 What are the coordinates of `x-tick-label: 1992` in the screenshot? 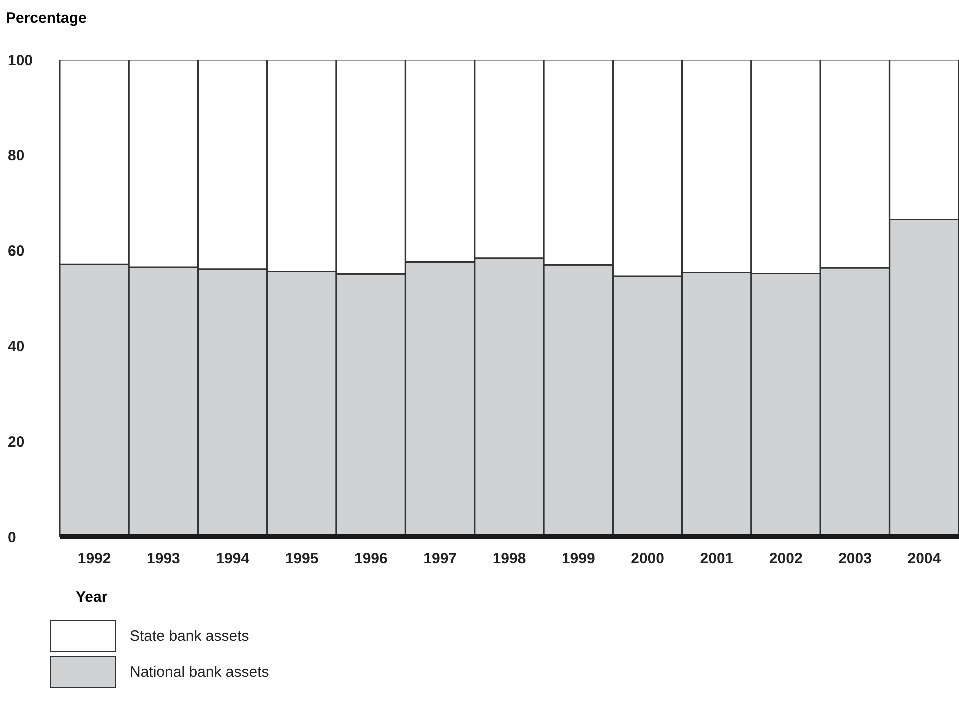 It's located at (95, 559).